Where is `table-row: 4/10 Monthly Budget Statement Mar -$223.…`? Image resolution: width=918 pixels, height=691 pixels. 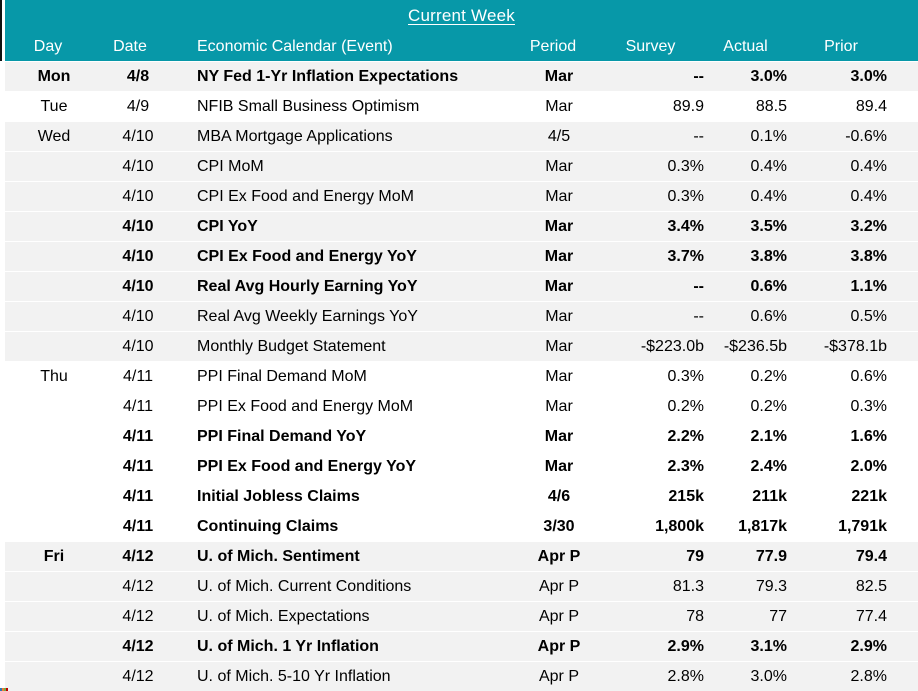 table-row: 4/10 Monthly Budget Statement Mar -$223.… is located at coordinates (461, 346).